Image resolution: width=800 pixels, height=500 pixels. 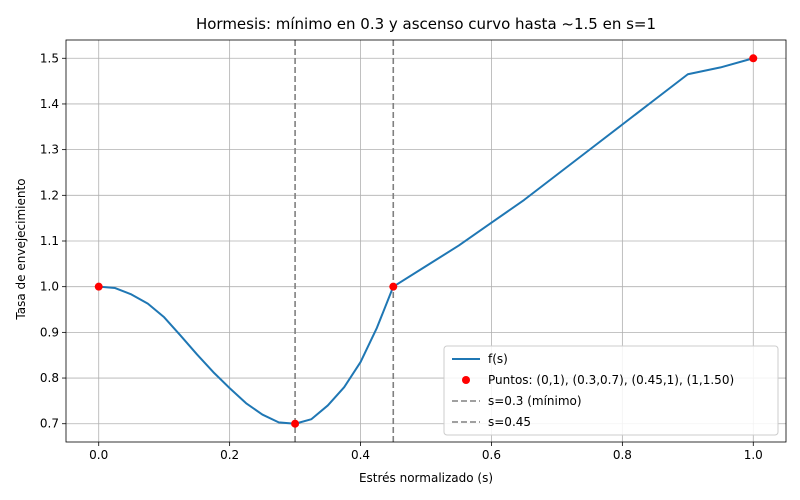 What do you see at coordinates (426, 478) in the screenshot?
I see `x-axis-title: Estrés normalizado (s)` at bounding box center [426, 478].